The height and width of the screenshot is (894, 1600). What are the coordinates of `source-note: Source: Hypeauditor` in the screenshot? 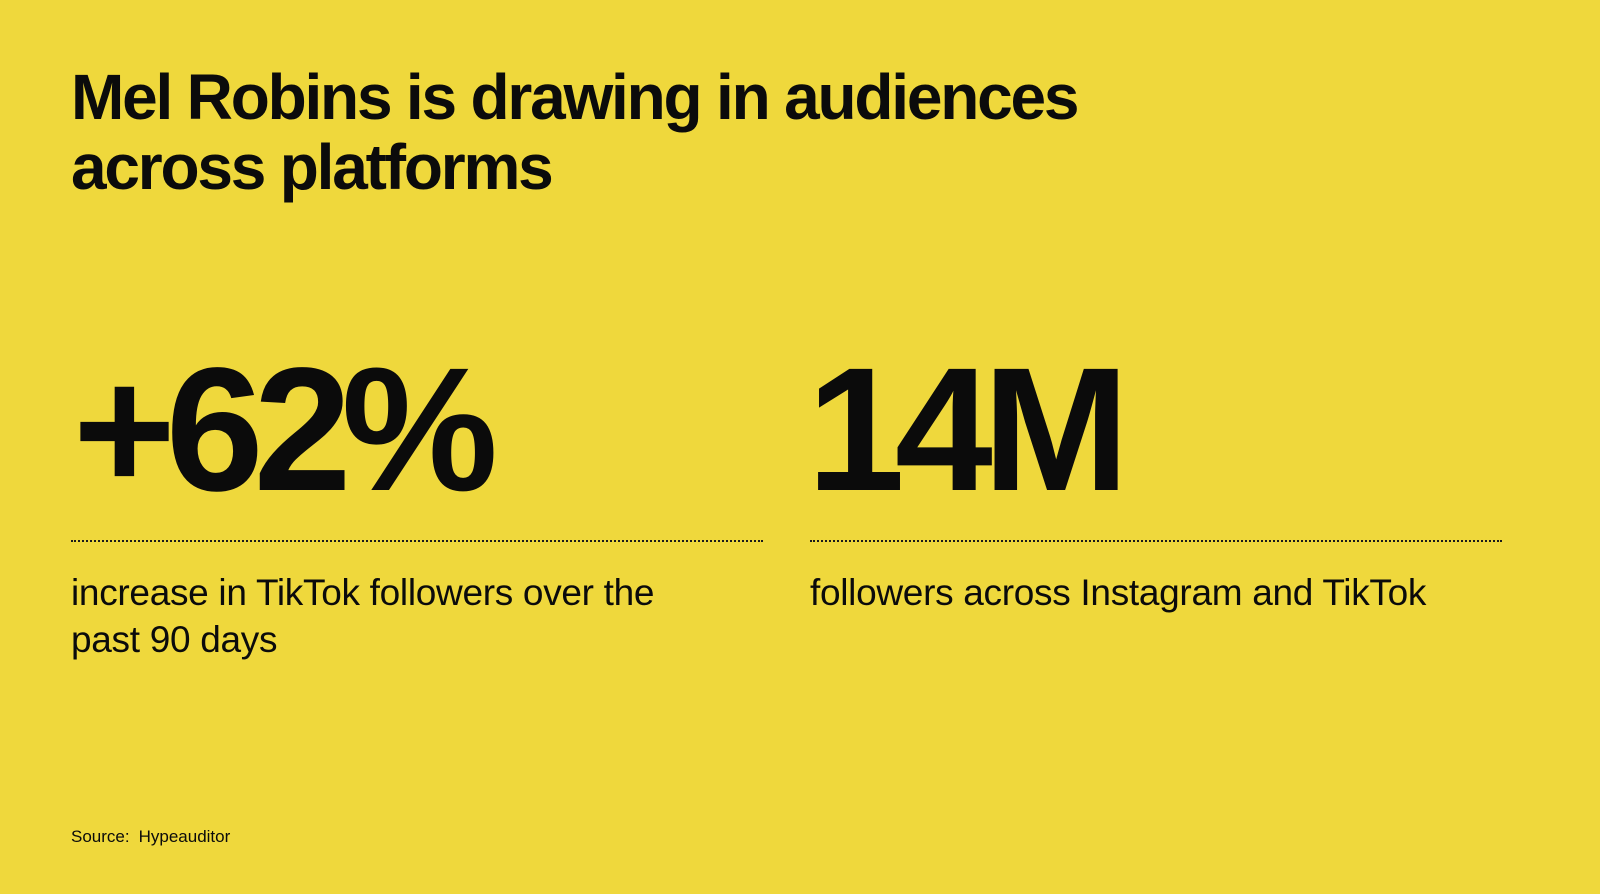 It's located at (150, 837).